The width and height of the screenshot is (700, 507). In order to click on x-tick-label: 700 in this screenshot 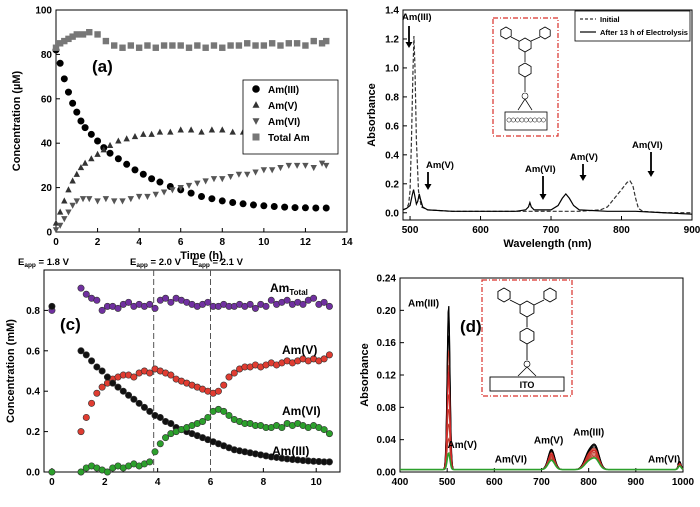, I will do `click(551, 230)`.